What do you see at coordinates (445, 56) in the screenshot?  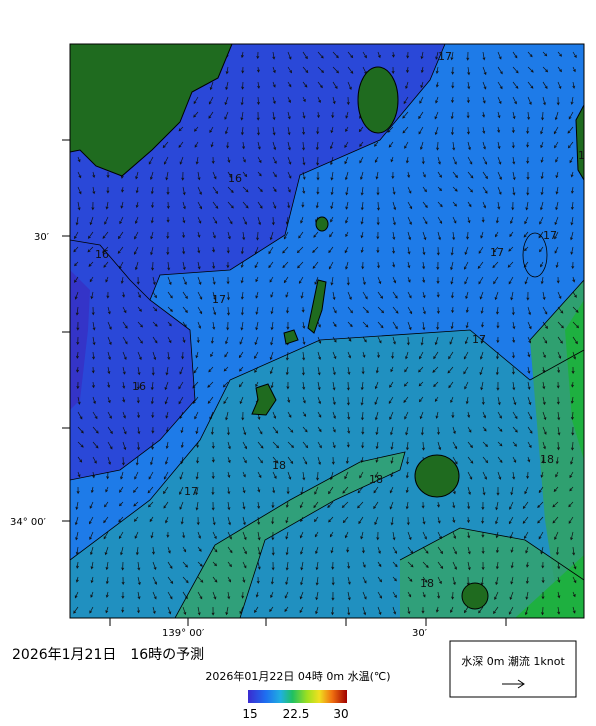 I see `contour-label: 17` at bounding box center [445, 56].